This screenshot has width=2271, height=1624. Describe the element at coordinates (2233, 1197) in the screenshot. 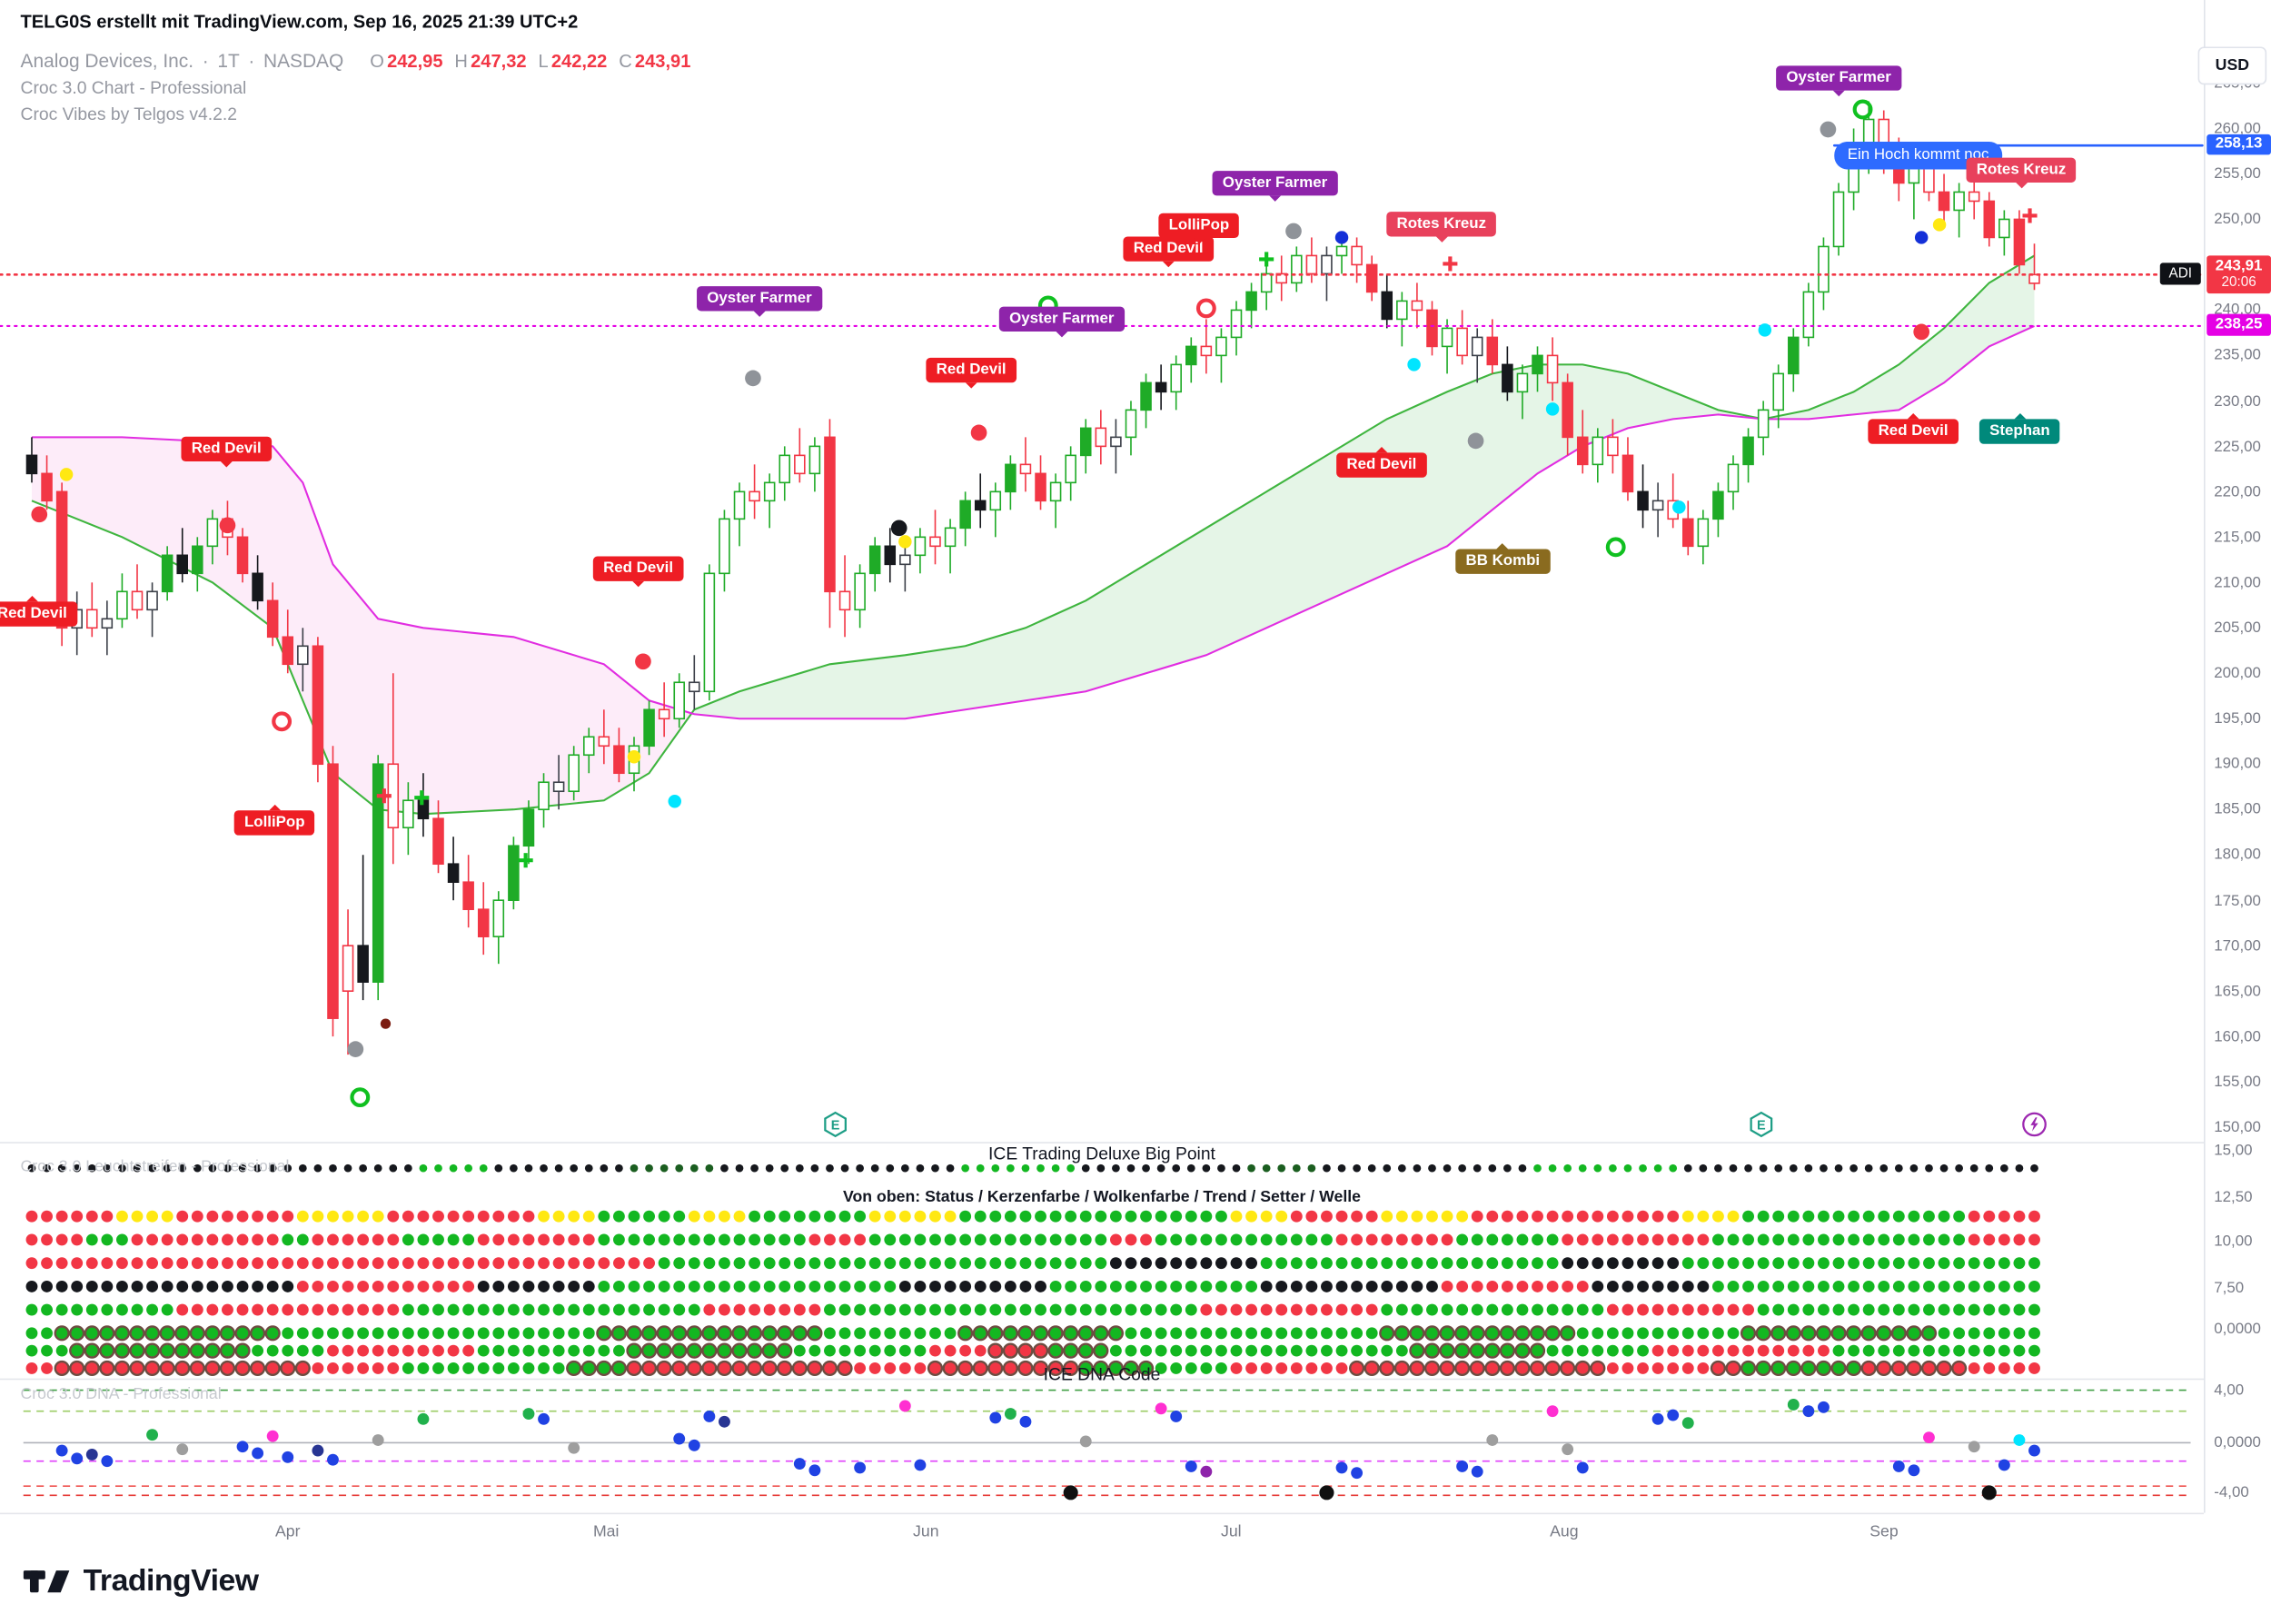

I see `price-tick-label: 12,50` at that location.